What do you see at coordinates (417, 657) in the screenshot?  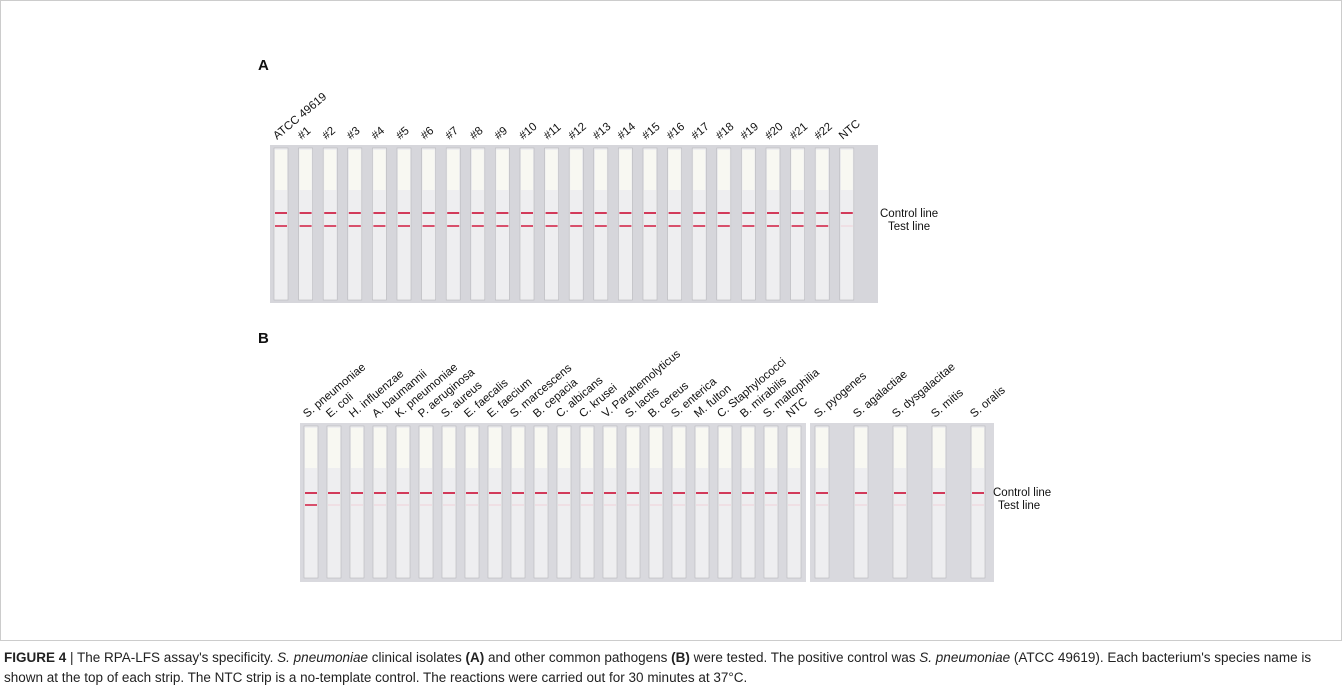 I see `caption-text: clinical isolates` at bounding box center [417, 657].